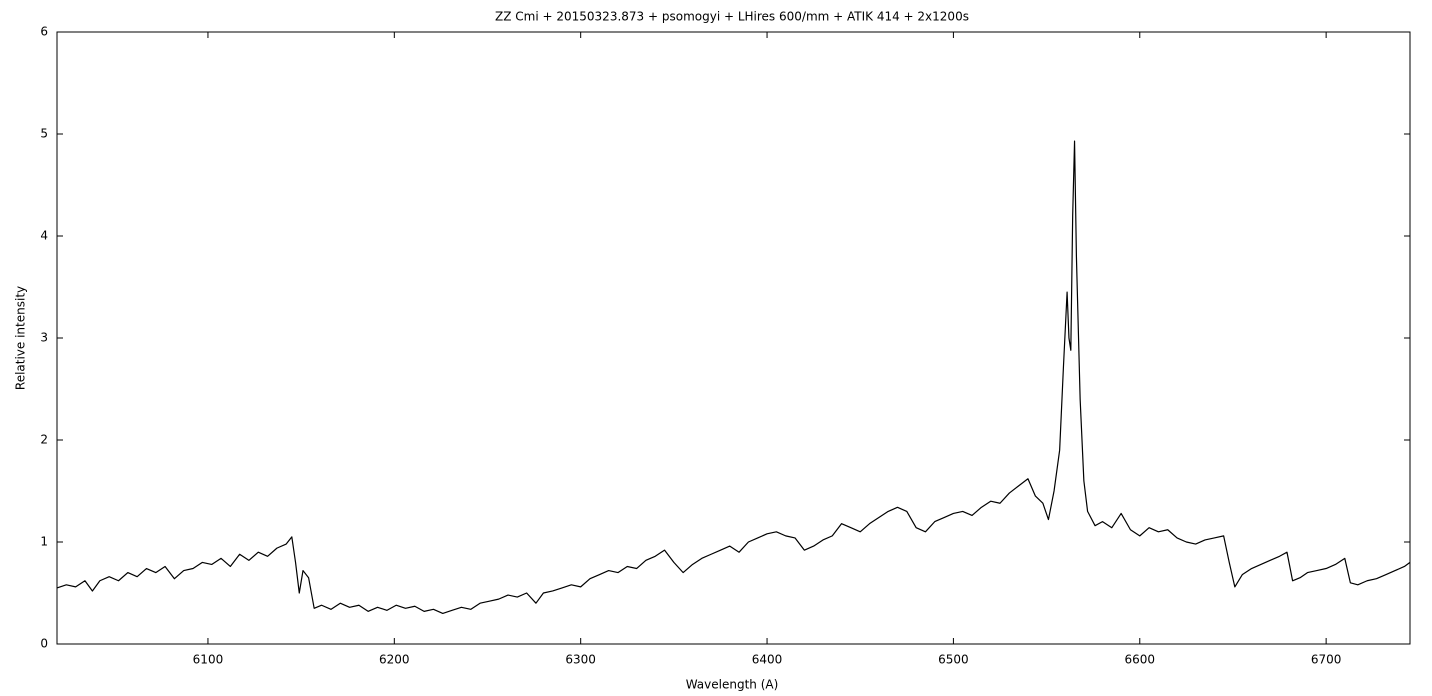 The image size is (1432, 696). What do you see at coordinates (44, 644) in the screenshot?
I see `y-tick-label: 0` at bounding box center [44, 644].